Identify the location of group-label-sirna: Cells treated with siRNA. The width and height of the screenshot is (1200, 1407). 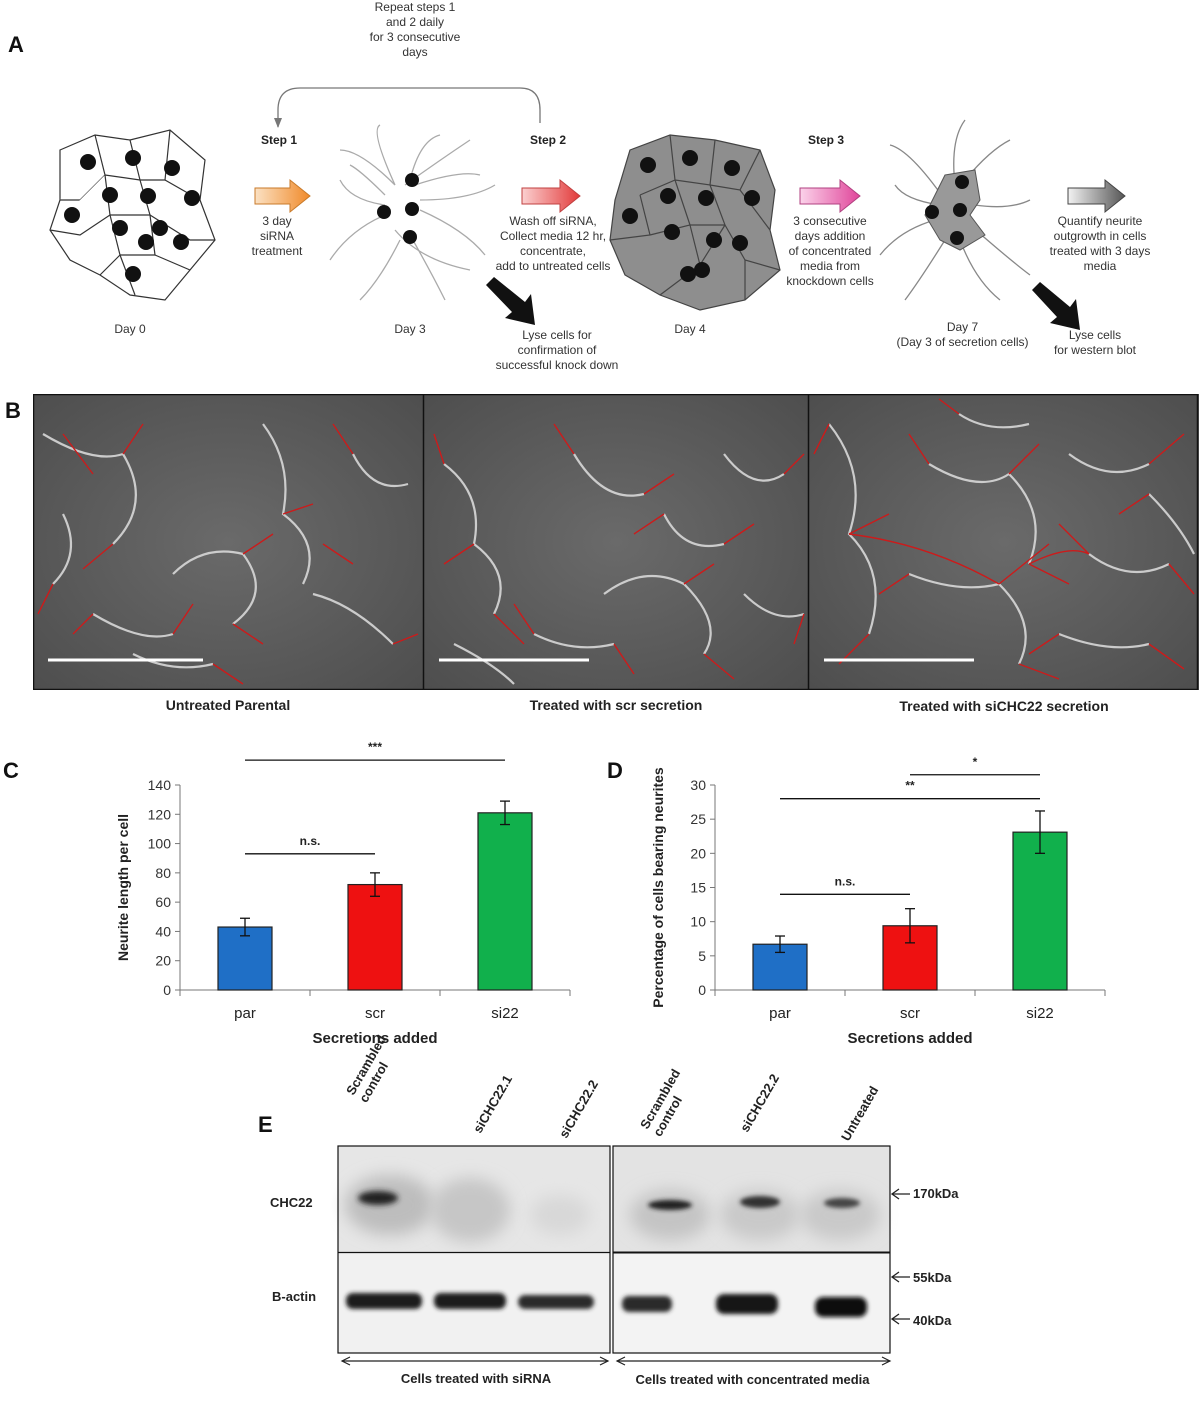
(476, 1378).